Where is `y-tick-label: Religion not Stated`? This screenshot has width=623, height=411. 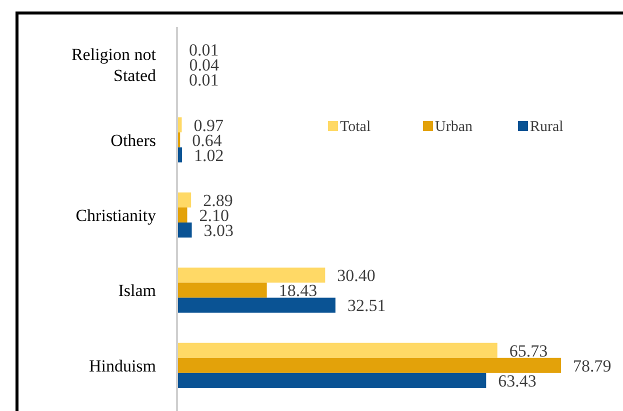
y-tick-label: Religion not Stated is located at coordinates (113, 65).